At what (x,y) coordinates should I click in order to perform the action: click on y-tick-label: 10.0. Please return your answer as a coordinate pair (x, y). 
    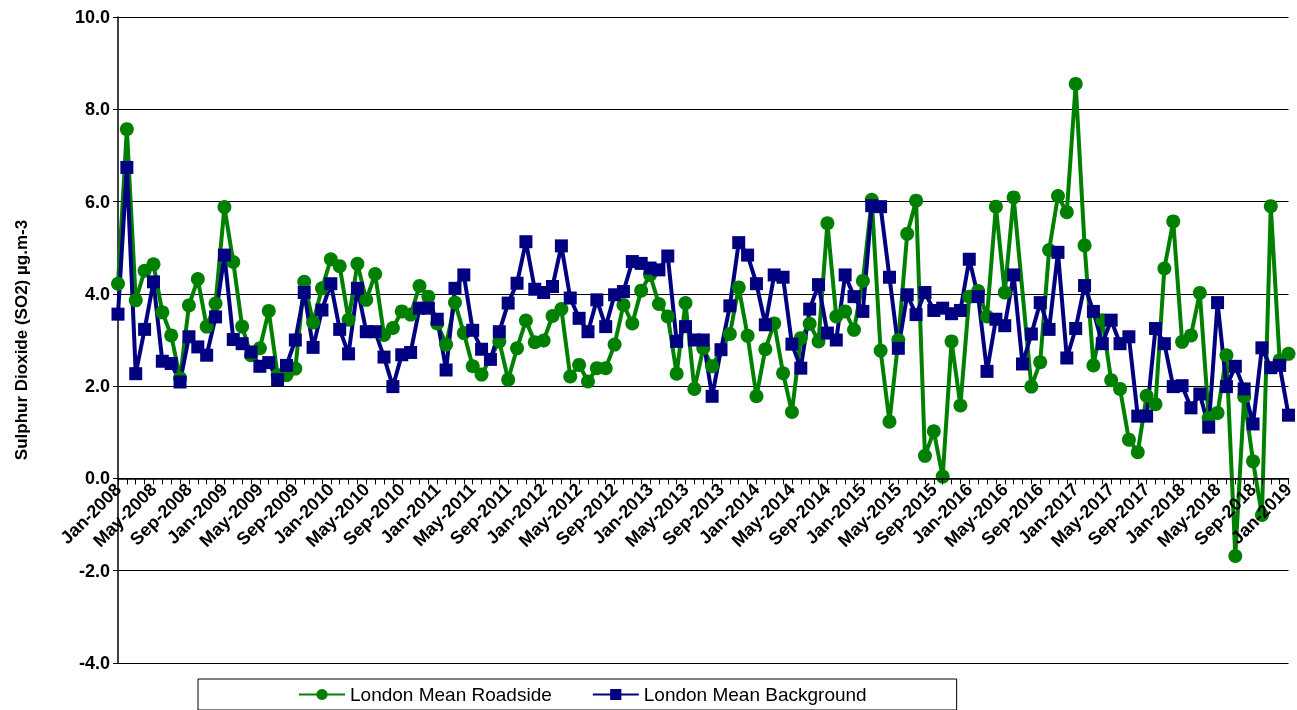
    Looking at the image, I should click on (92, 17).